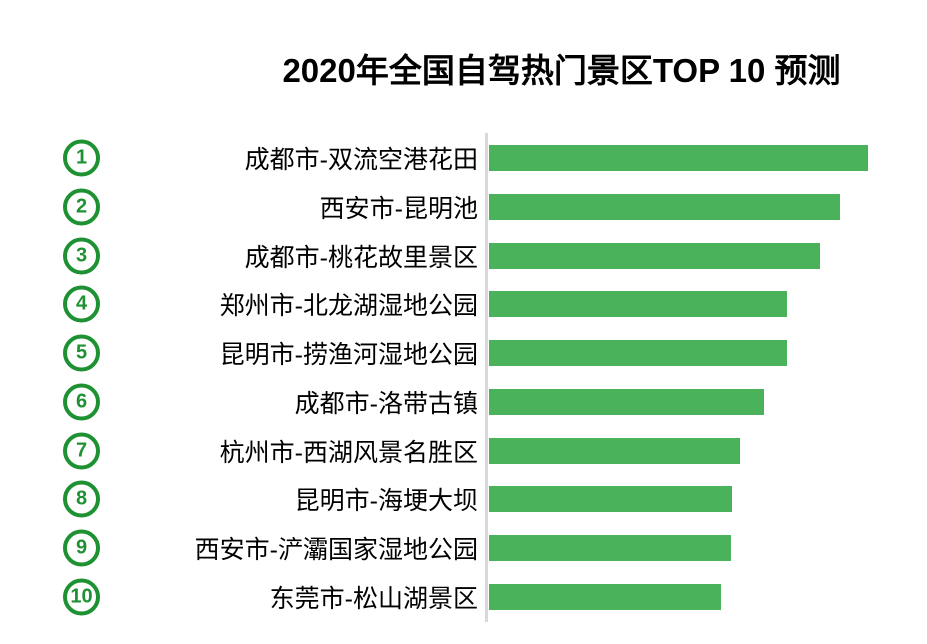 This screenshot has height=644, width=927. Describe the element at coordinates (81, 597) in the screenshot. I see `rank-badge: 10` at that location.